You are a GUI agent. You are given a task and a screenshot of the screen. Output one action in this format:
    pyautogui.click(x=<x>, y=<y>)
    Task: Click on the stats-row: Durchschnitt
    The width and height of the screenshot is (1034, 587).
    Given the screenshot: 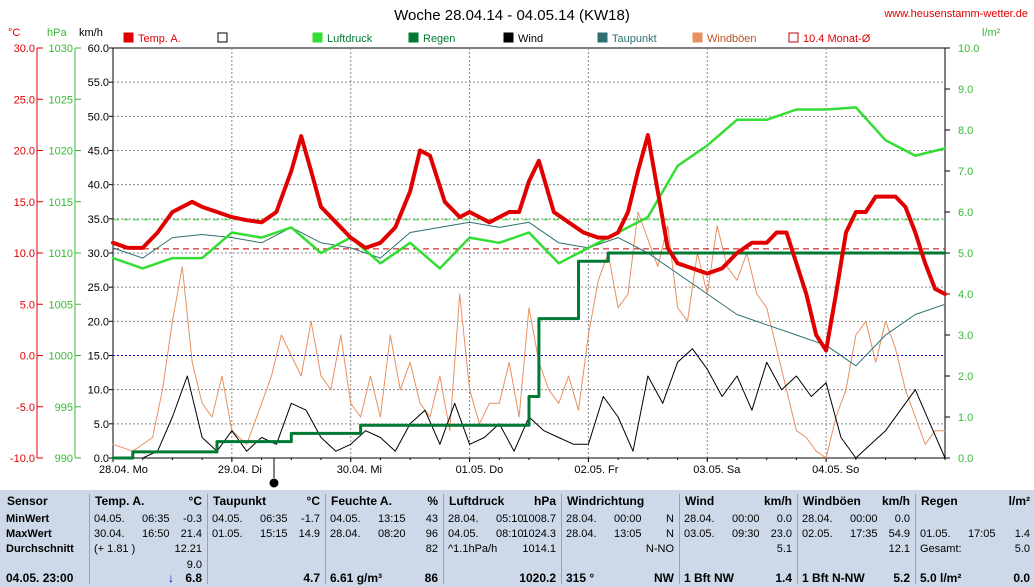 What is the action you would take?
    pyautogui.click(x=45, y=549)
    